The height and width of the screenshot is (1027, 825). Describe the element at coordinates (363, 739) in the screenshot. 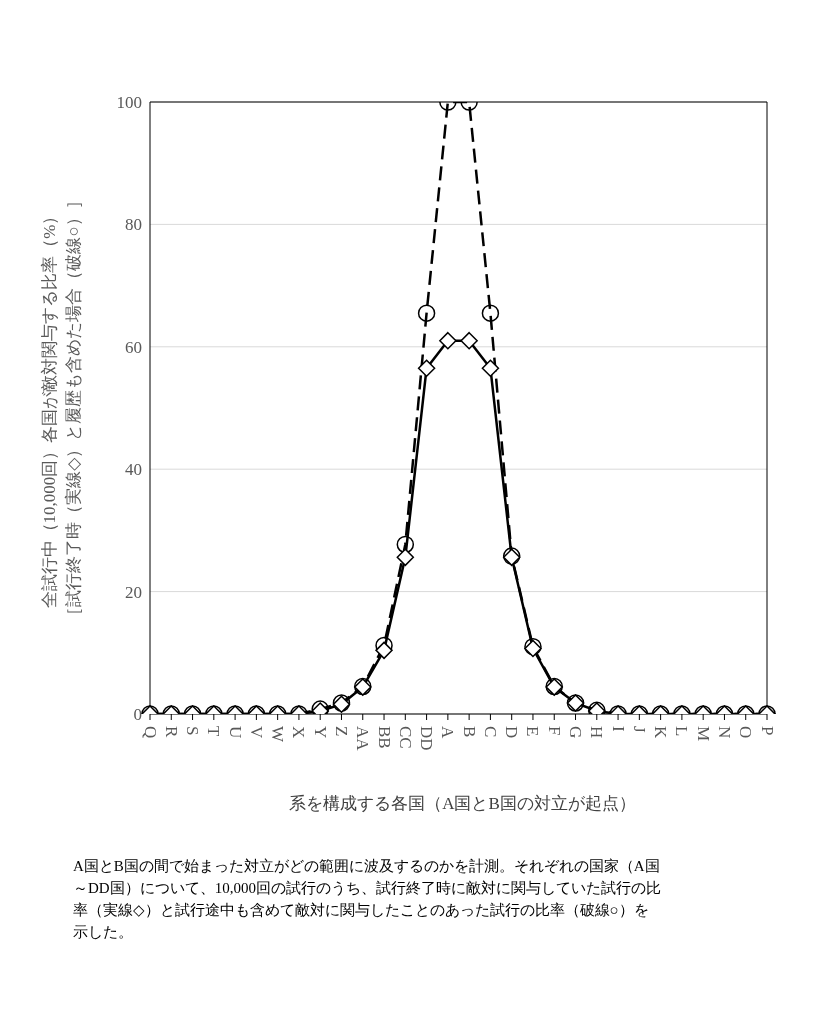

I see `x-tick-label: AA` at that location.